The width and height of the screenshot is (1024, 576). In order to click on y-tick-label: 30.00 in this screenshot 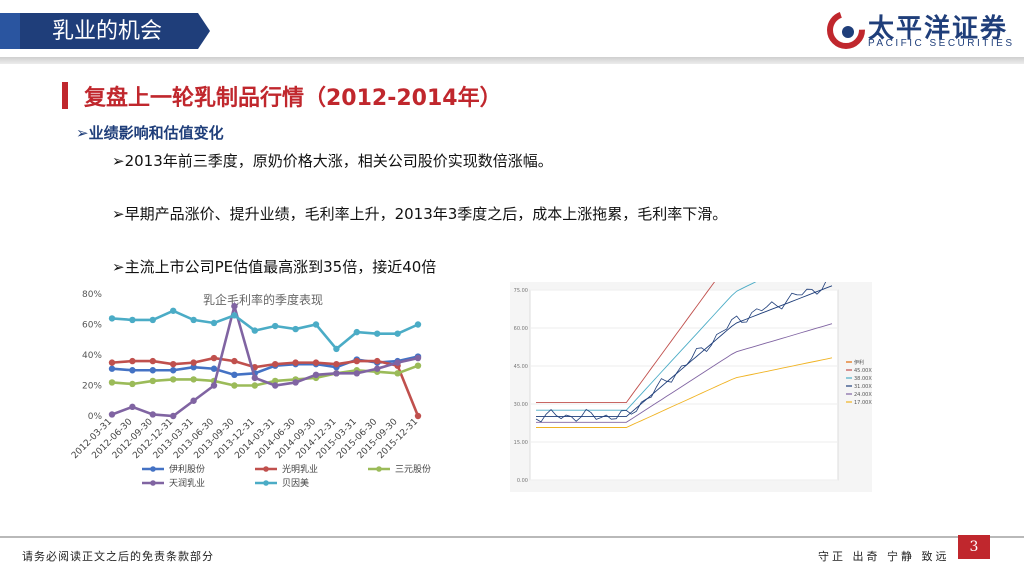, I will do `click(521, 405)`.